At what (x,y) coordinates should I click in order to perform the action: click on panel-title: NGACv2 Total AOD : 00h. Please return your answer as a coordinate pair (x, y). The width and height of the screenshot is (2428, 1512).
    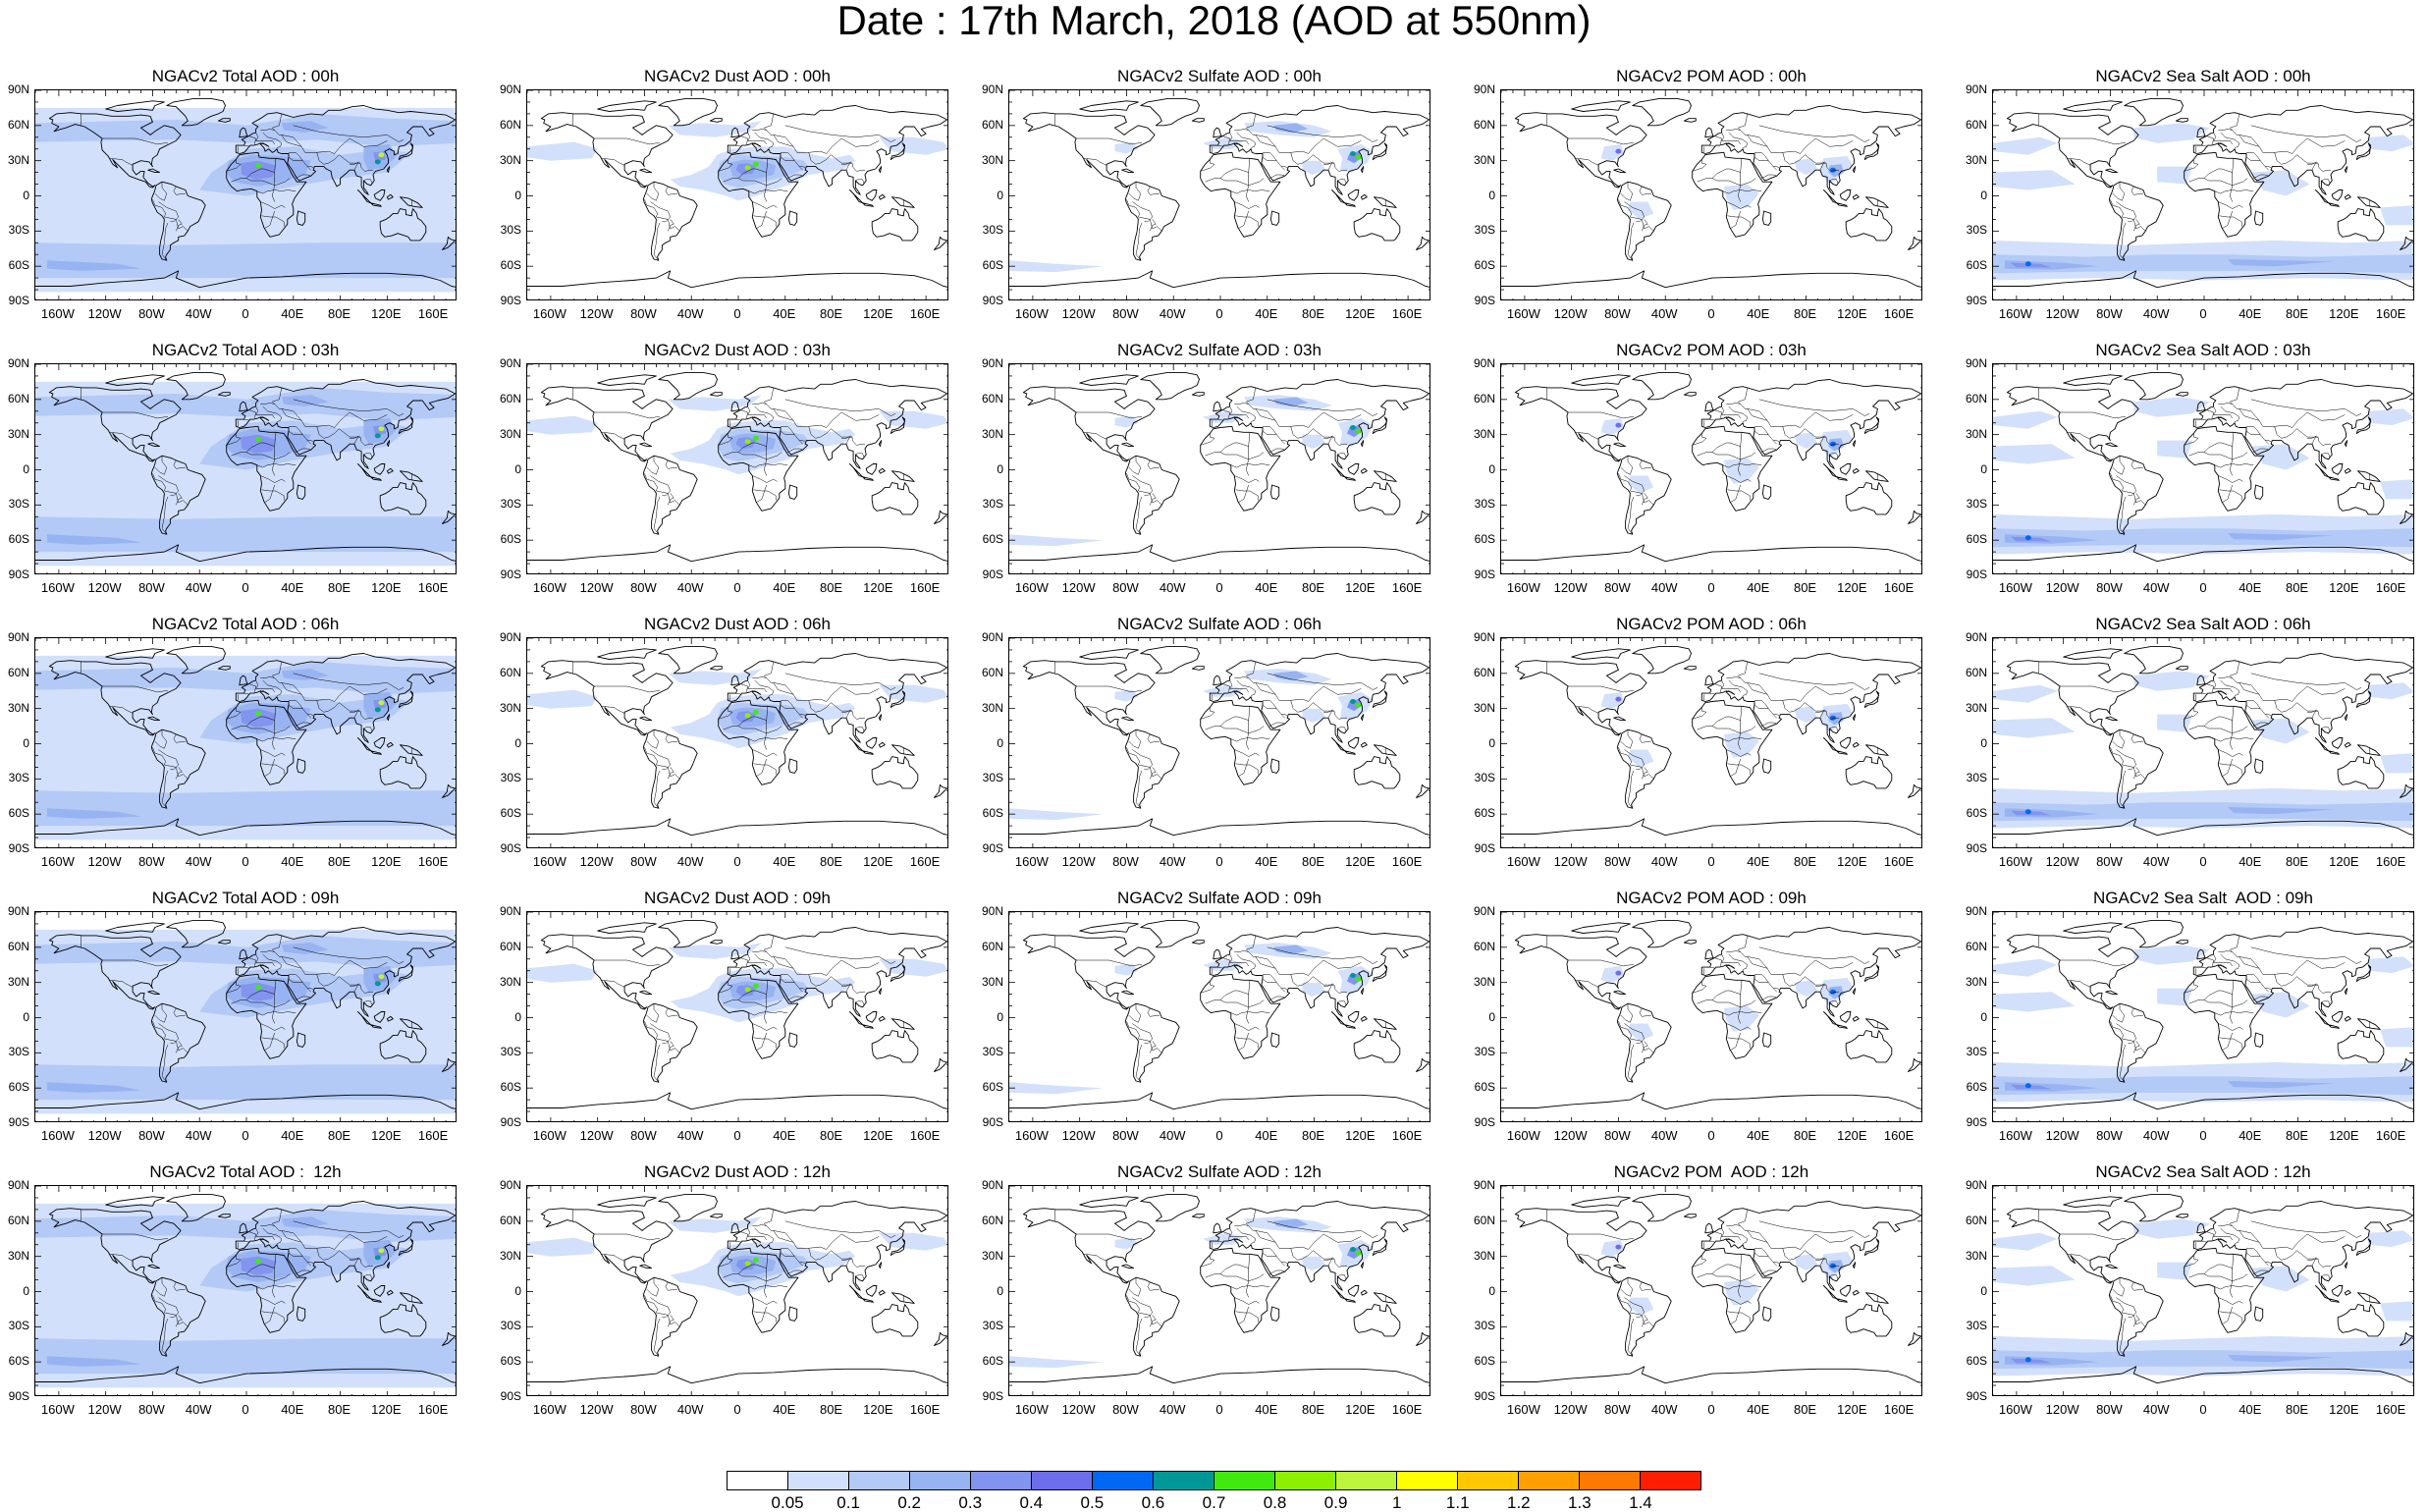
    Looking at the image, I should click on (246, 76).